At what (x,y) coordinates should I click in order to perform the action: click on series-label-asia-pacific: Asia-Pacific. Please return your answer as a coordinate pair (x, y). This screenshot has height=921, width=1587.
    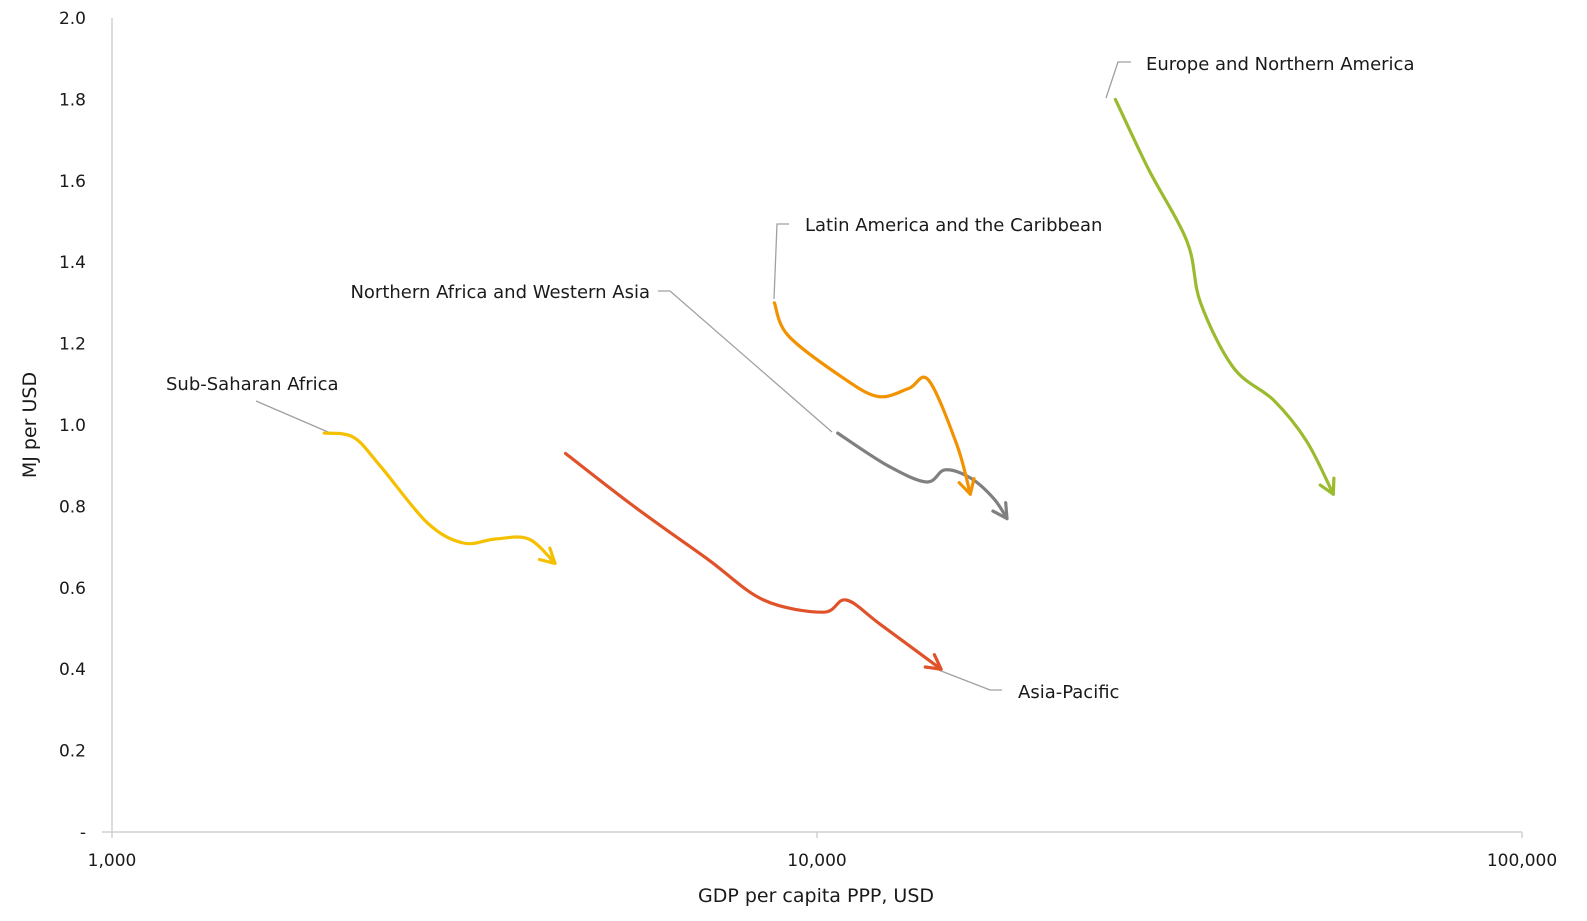
    Looking at the image, I should click on (1068, 692).